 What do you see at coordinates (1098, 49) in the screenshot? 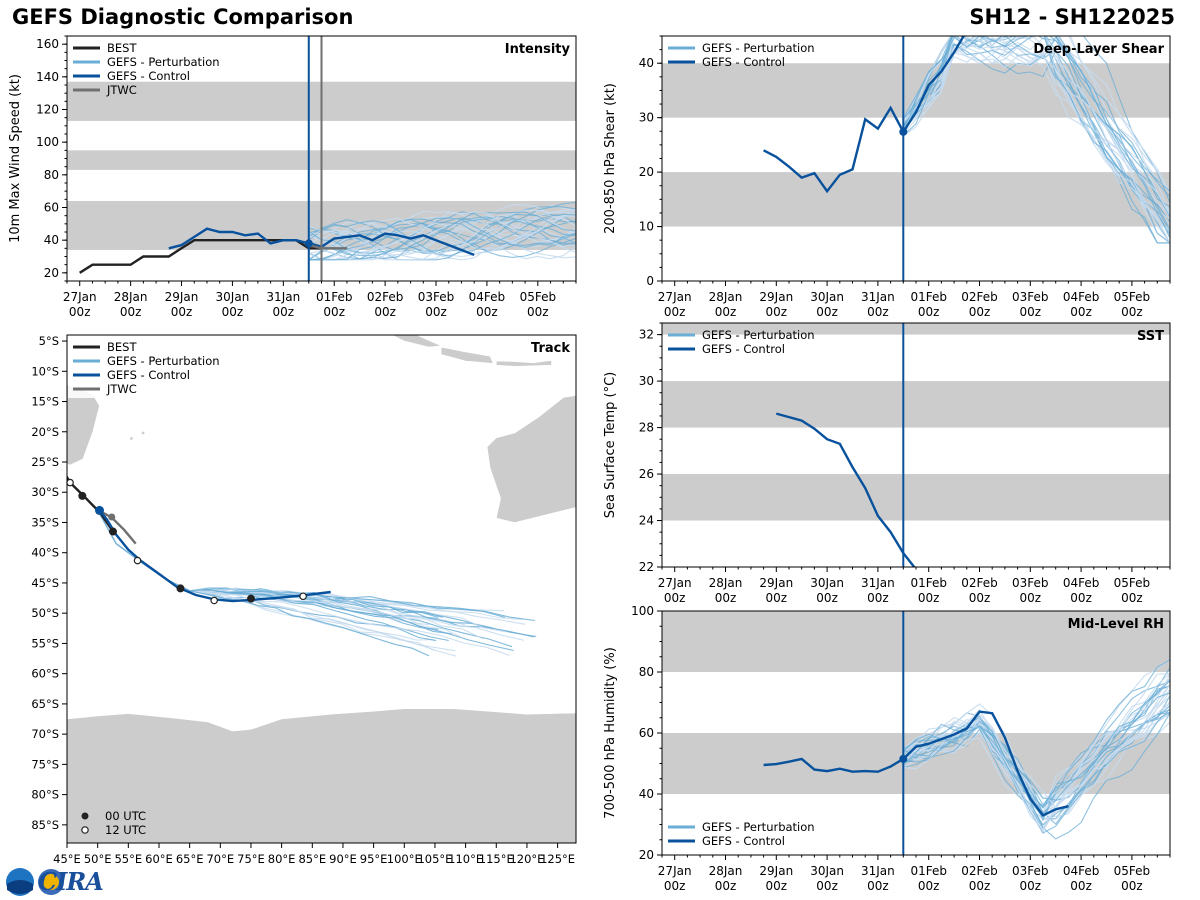
I see `panel-title: Deep-Layer Shear` at bounding box center [1098, 49].